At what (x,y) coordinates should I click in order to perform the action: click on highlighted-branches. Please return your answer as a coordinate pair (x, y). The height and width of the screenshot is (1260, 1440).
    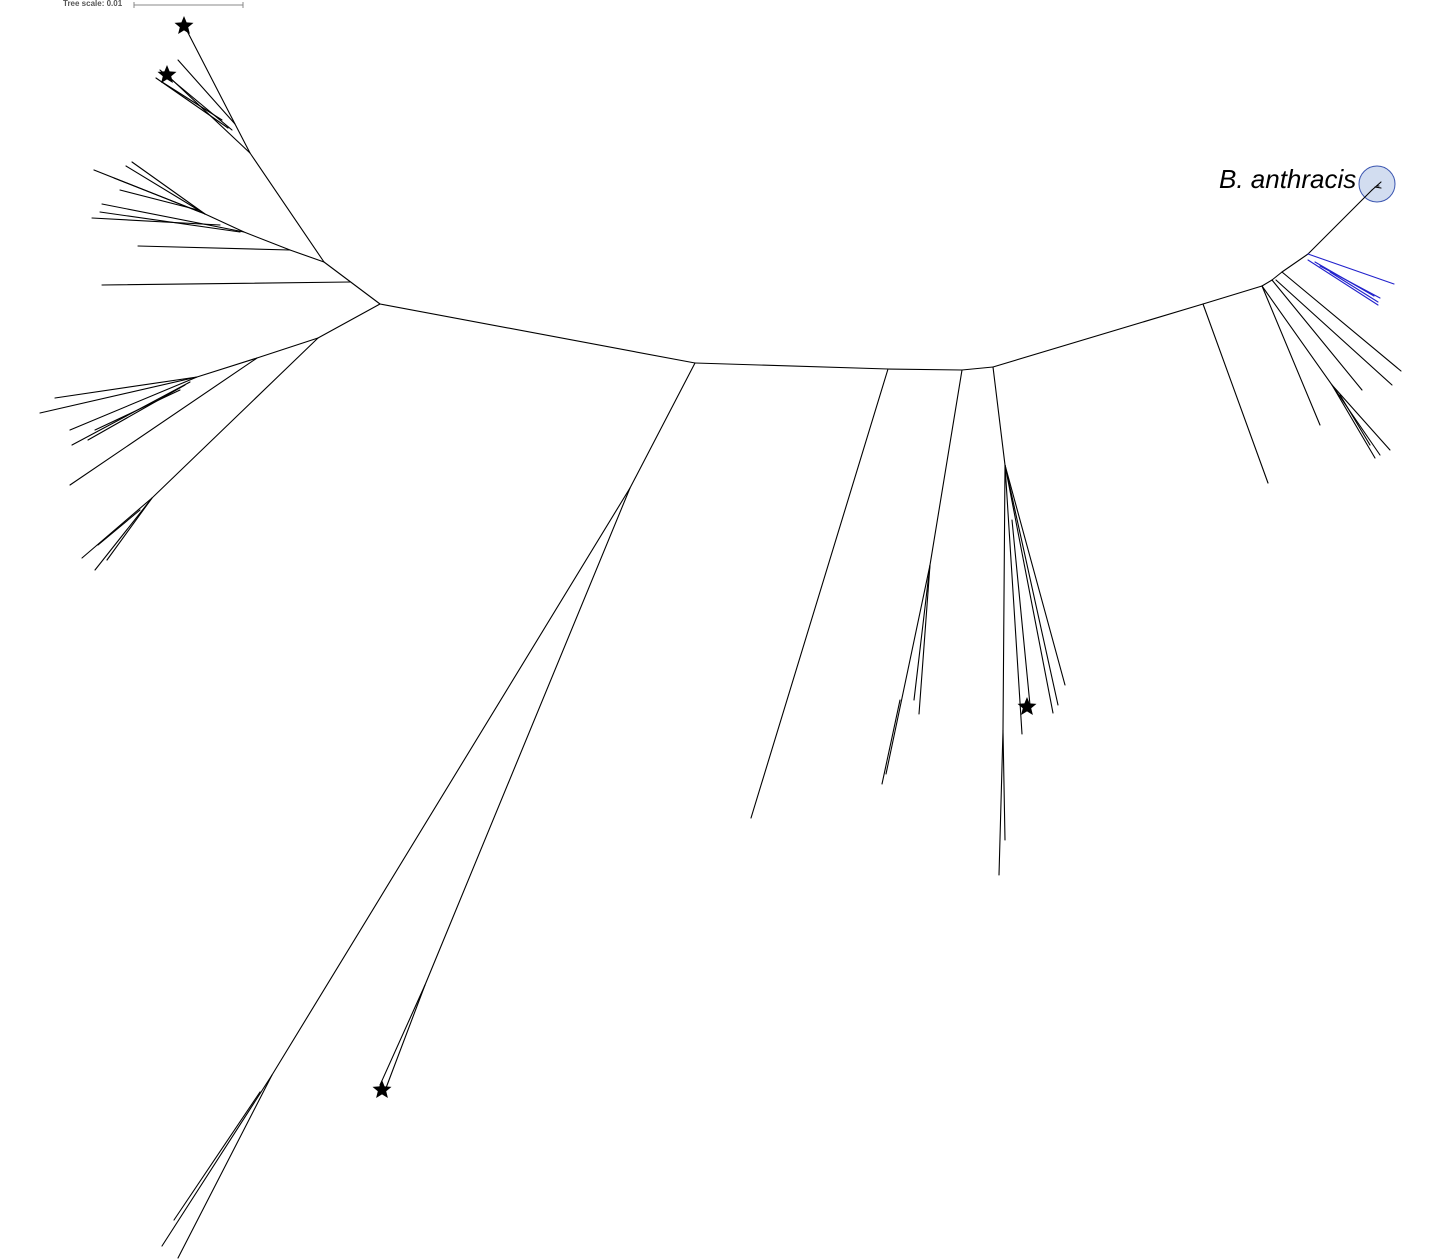
    Looking at the image, I should click on (1351, 279).